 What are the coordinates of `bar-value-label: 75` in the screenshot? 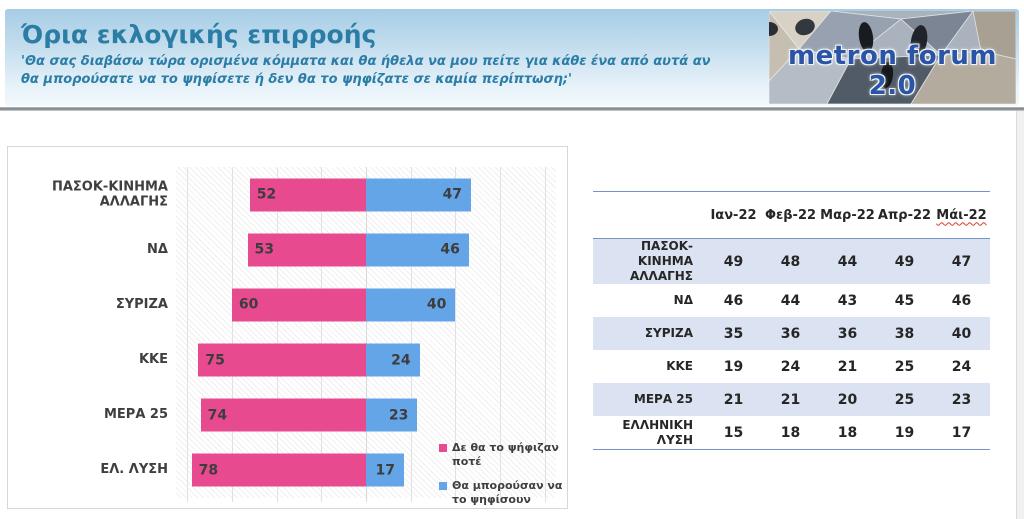 It's located at (215, 360).